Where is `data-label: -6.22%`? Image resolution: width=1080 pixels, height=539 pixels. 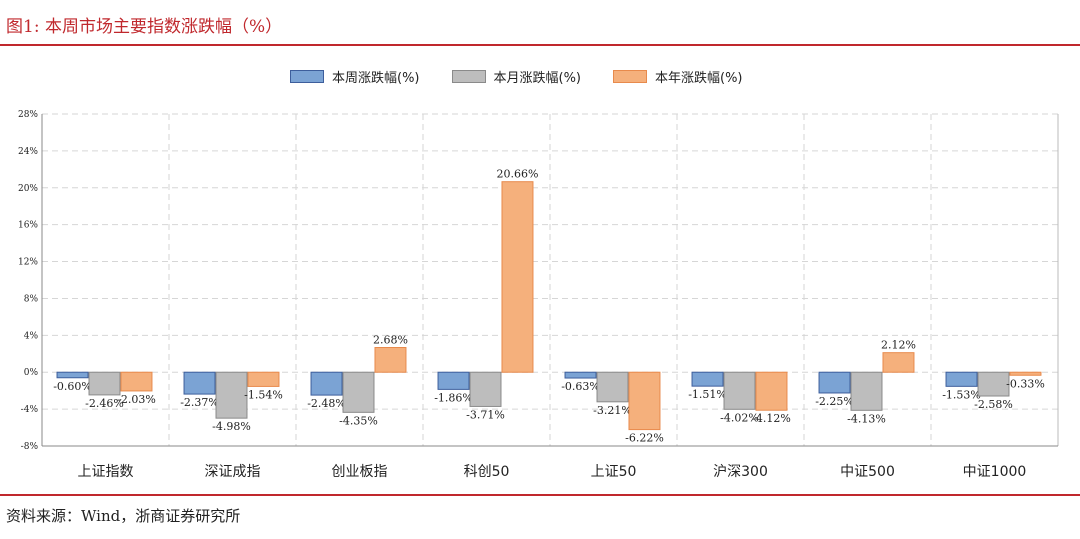
data-label: -6.22% is located at coordinates (644, 438).